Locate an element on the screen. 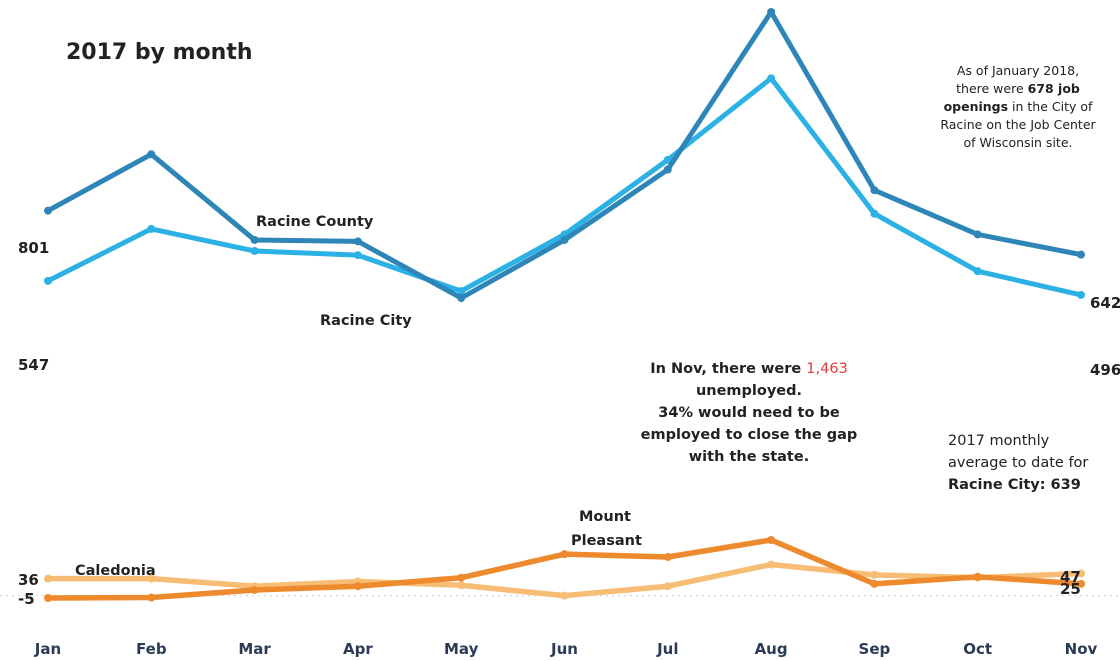 This screenshot has width=1120, height=661. x-tick-label: Jun is located at coordinates (564, 649).